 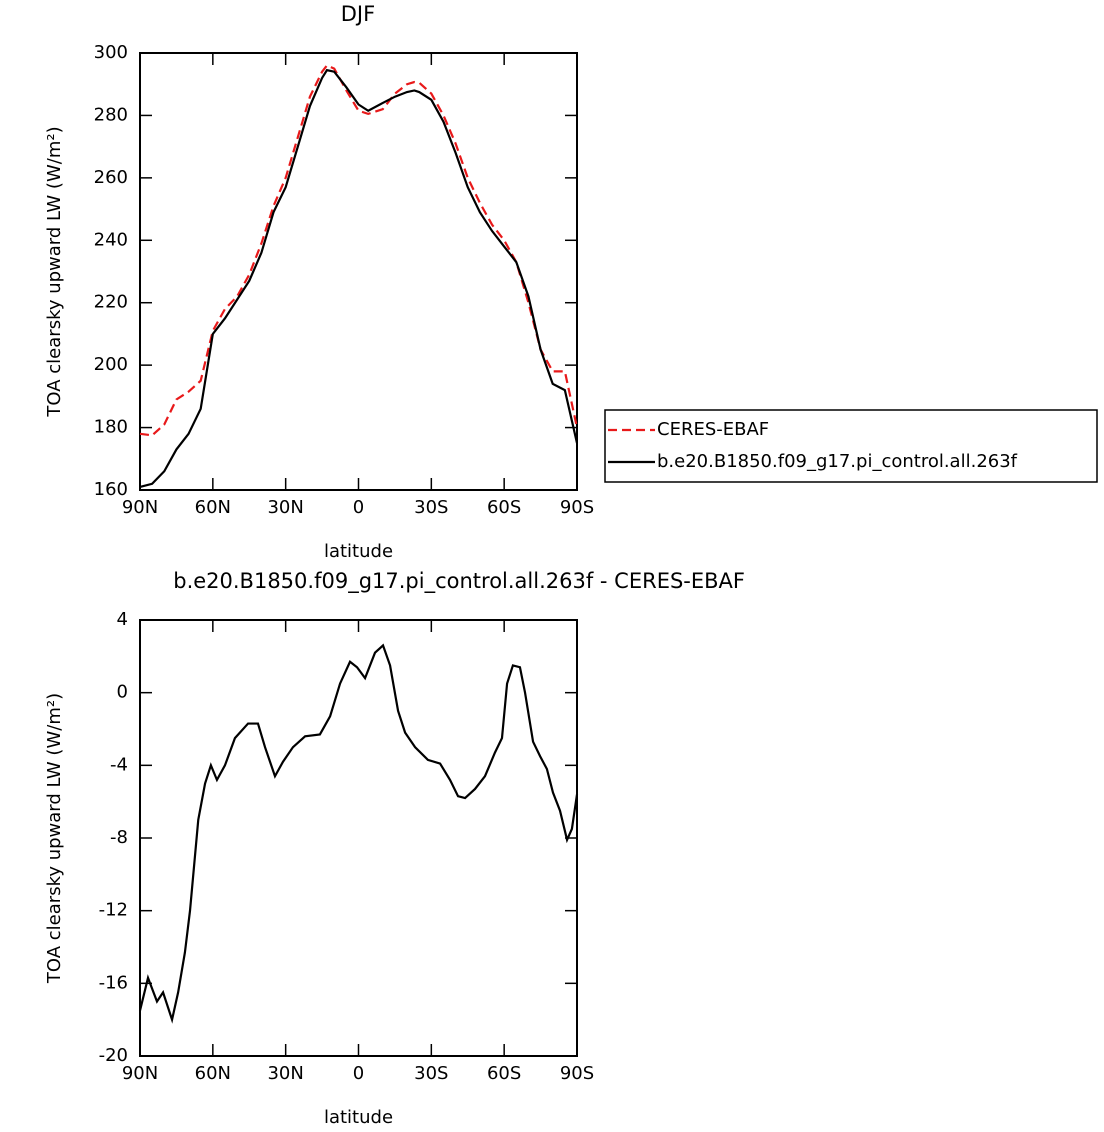 I want to click on y-tick-label: 180, so click(x=111, y=427).